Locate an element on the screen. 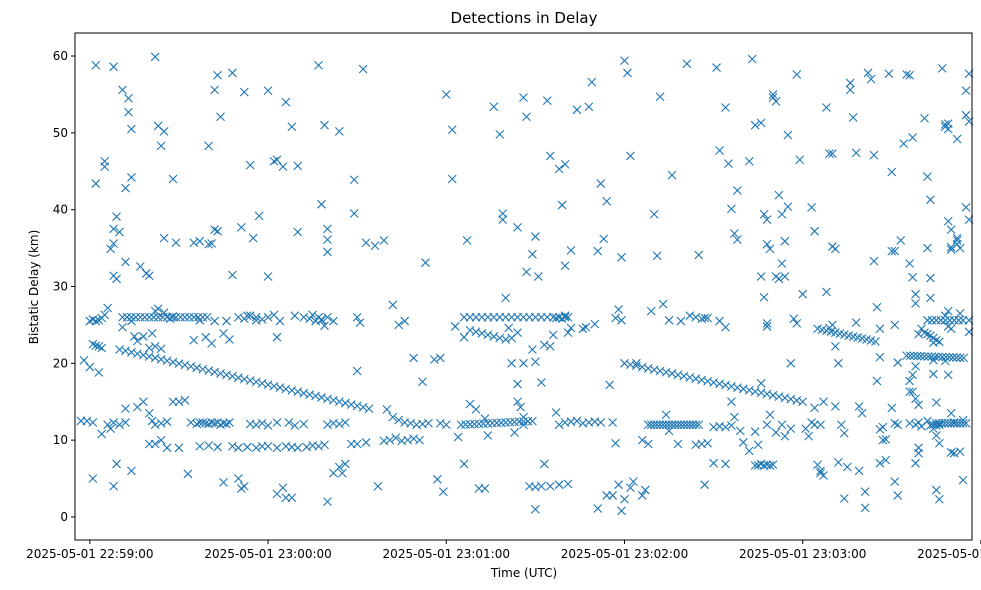 The image size is (981, 590). y-axis: 0 10 20 30 40 50 60 is located at coordinates (64, 286).